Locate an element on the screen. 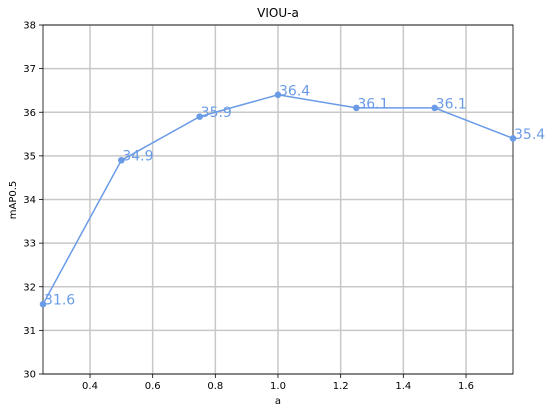  y-tick-label: 31 is located at coordinates (29, 331).